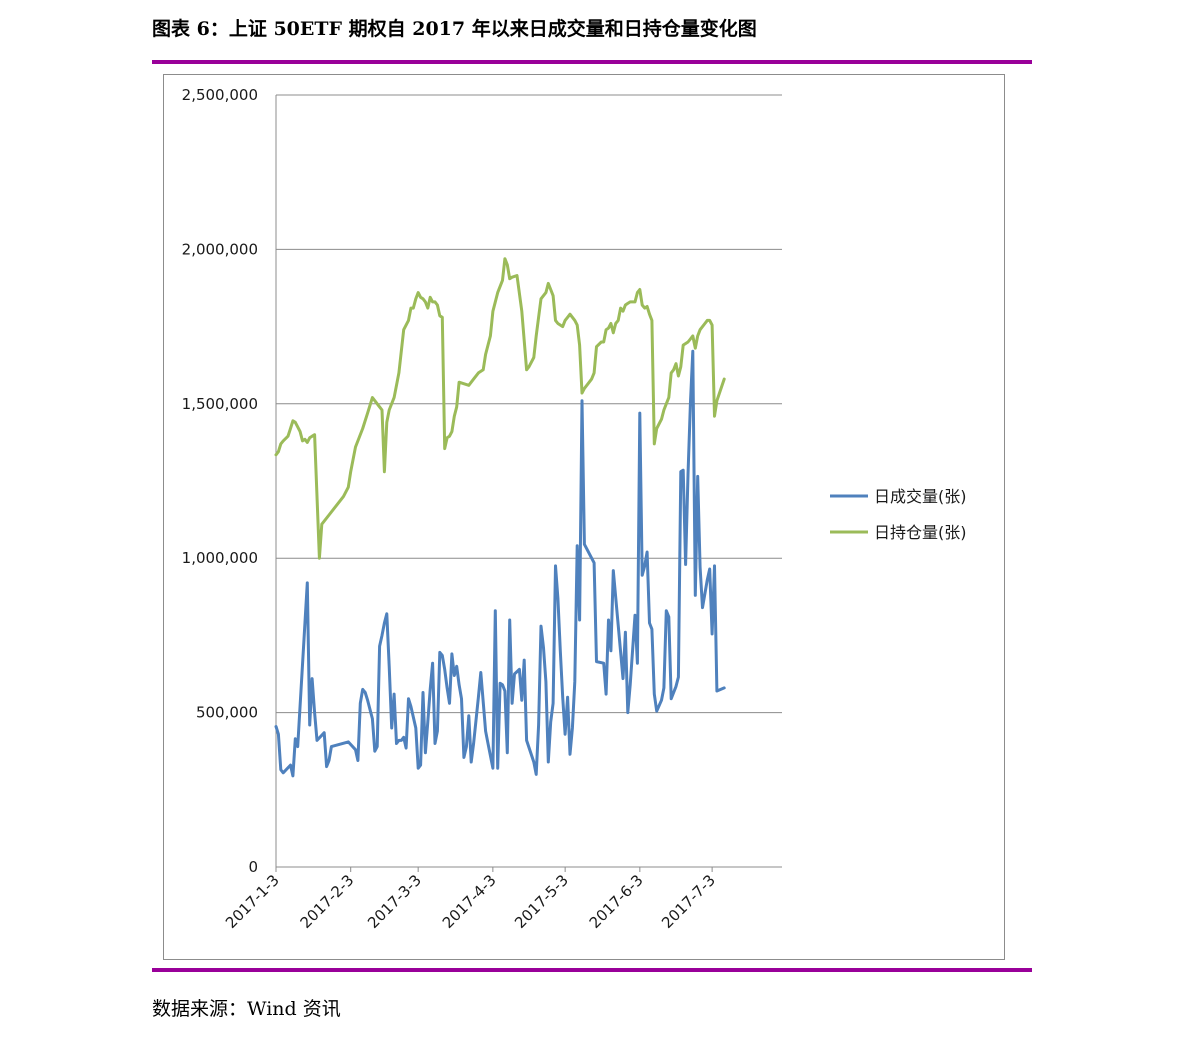 The height and width of the screenshot is (1039, 1191). Describe the element at coordinates (592, 970) in the screenshot. I see `bottom-divider` at that location.